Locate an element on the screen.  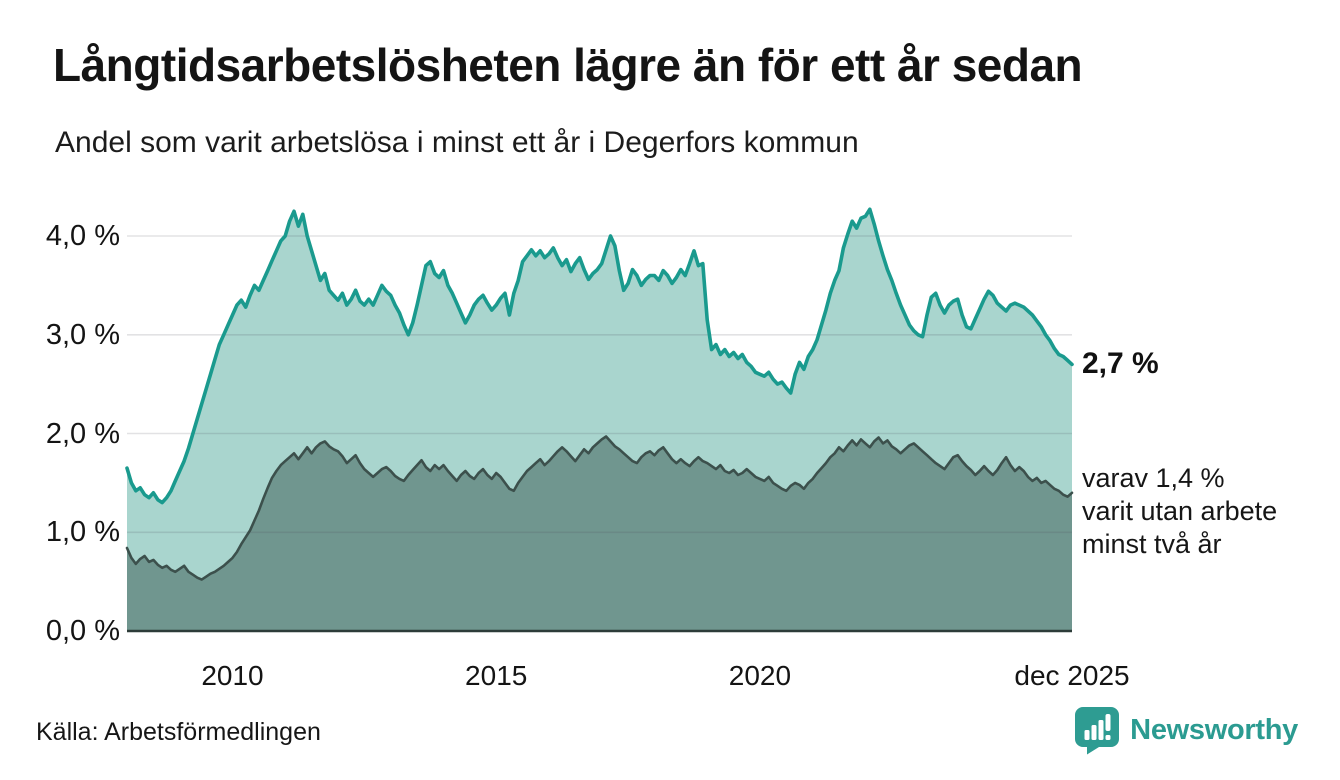
x-tick-label: 2015 is located at coordinates (496, 675).